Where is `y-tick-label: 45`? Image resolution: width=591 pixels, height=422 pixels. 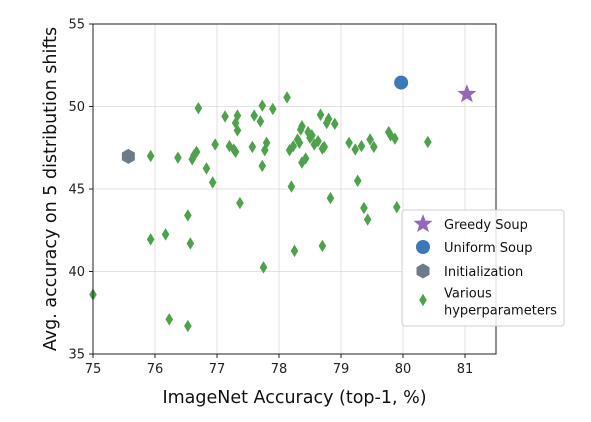
y-tick-label: 45 is located at coordinates (76, 190).